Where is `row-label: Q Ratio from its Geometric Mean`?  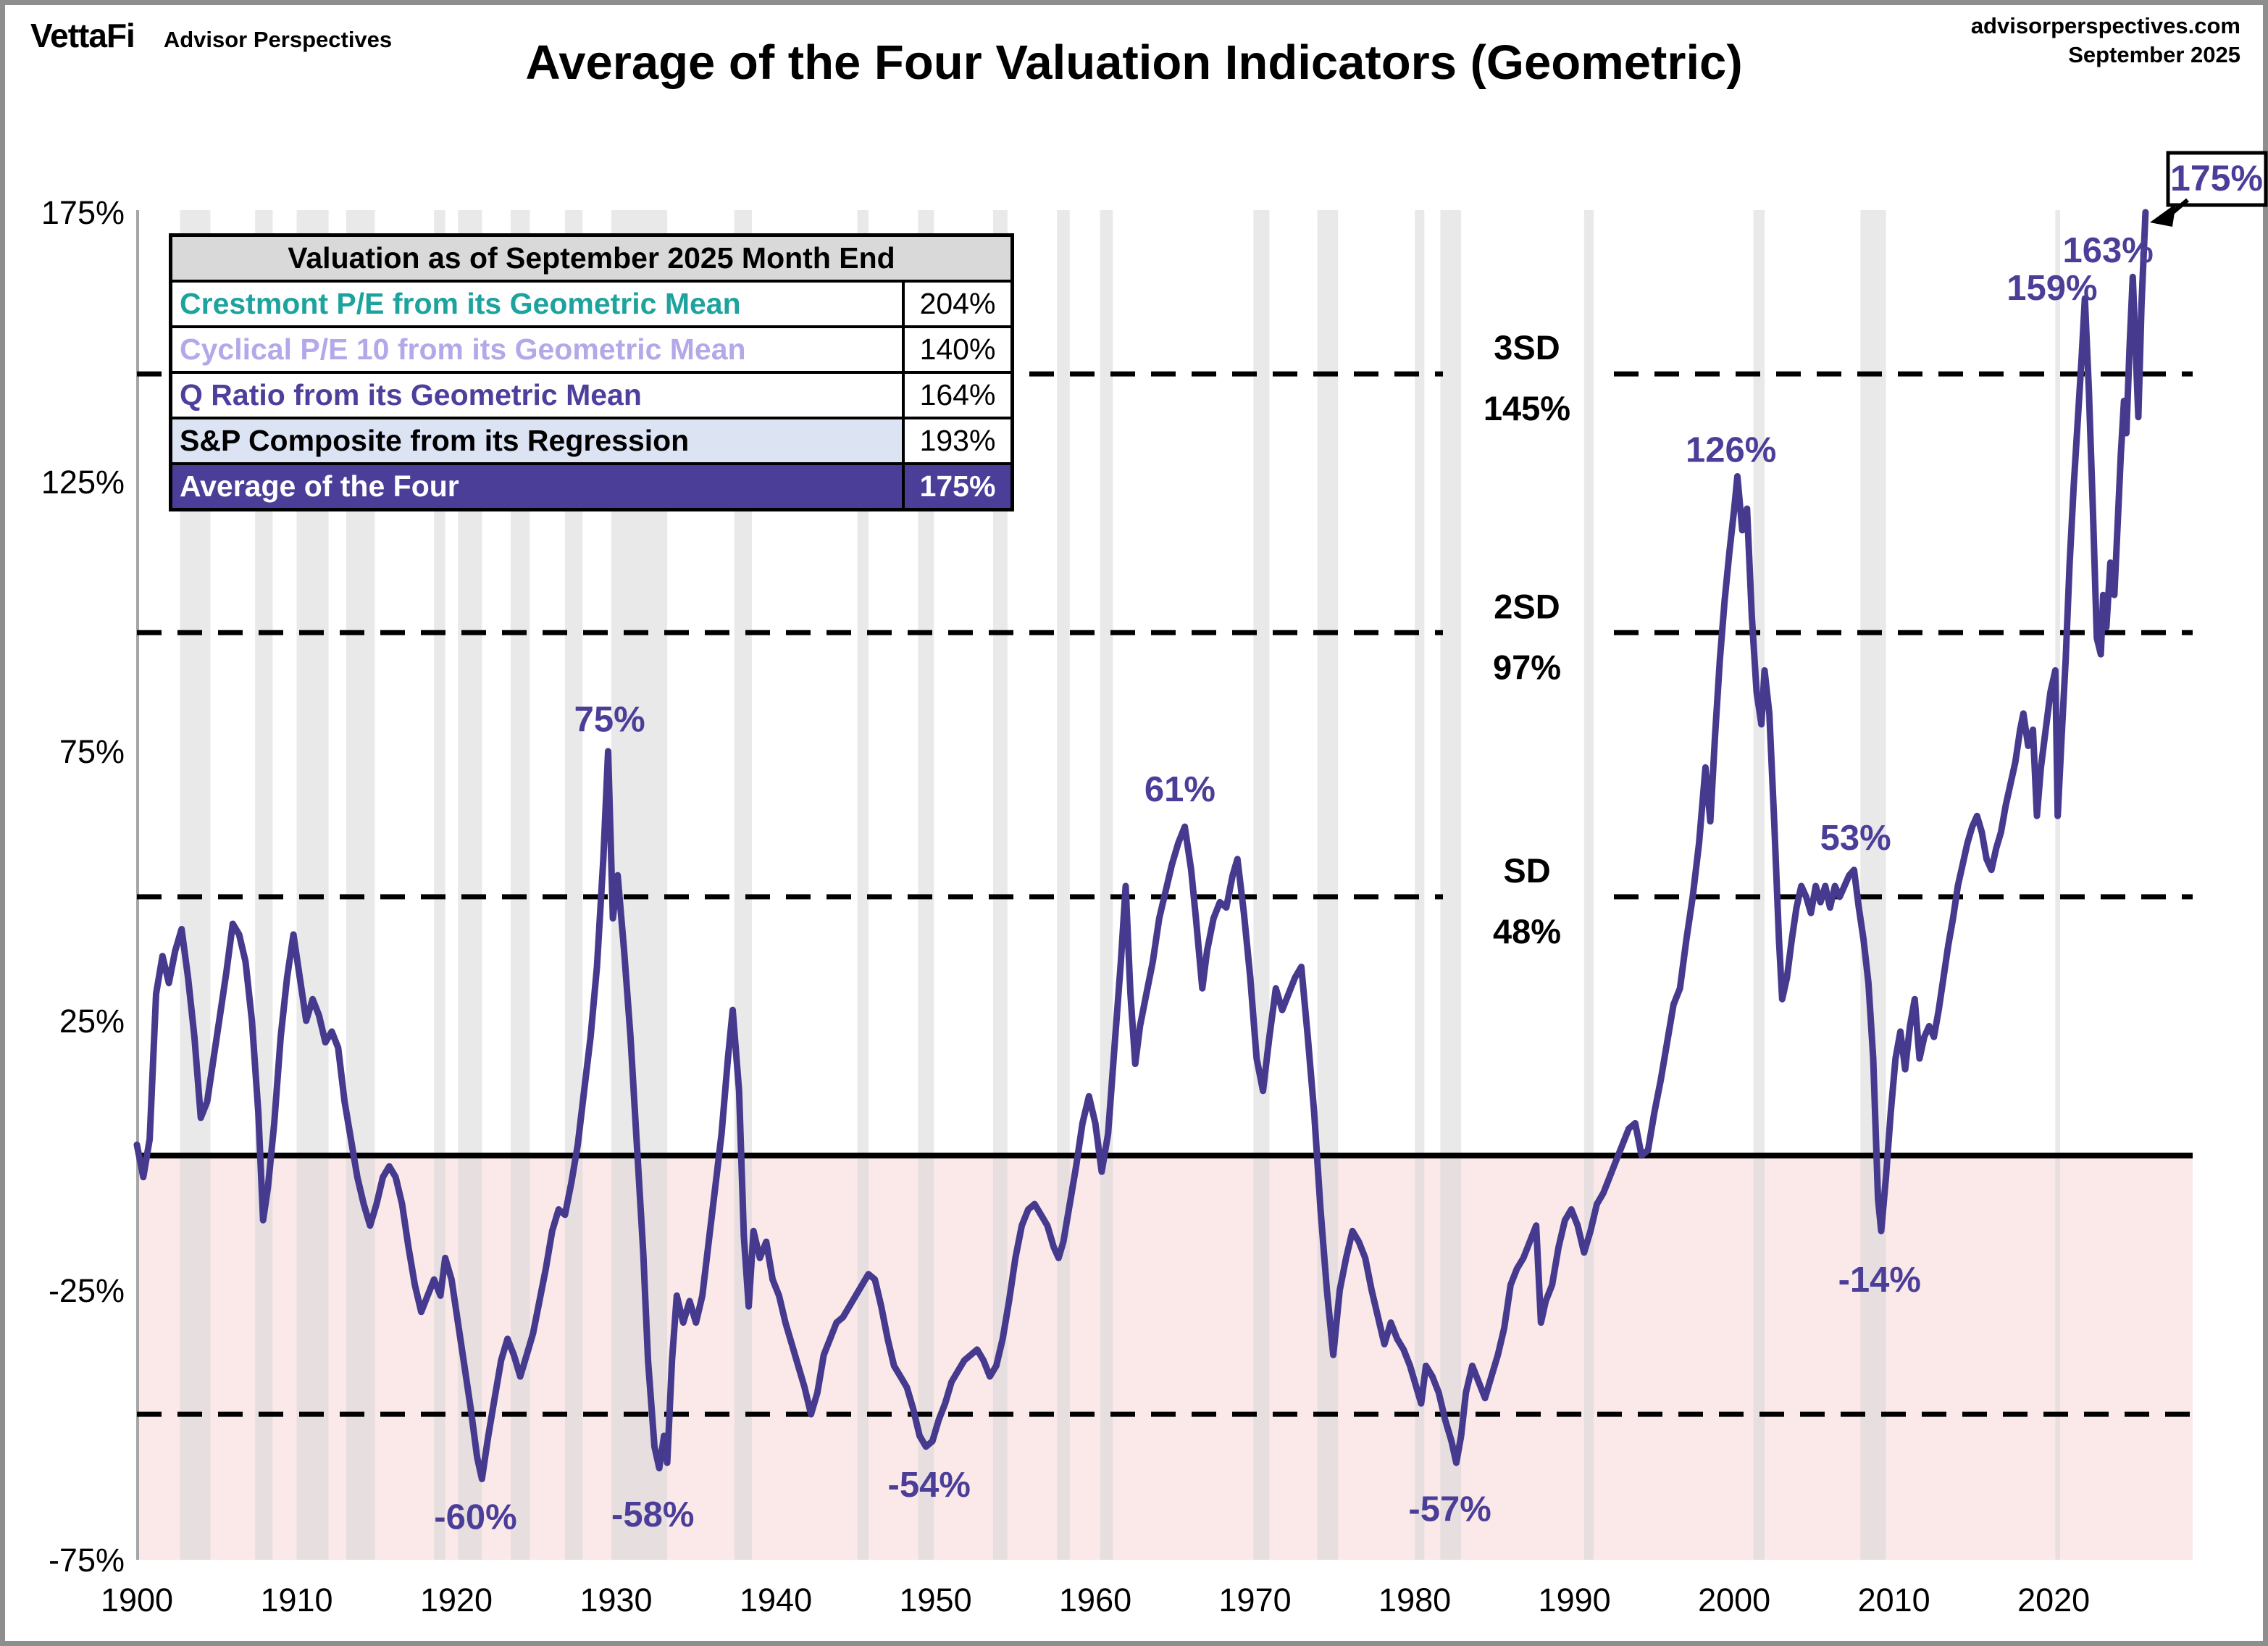 row-label: Q Ratio from its Geometric Mean is located at coordinates (537, 395).